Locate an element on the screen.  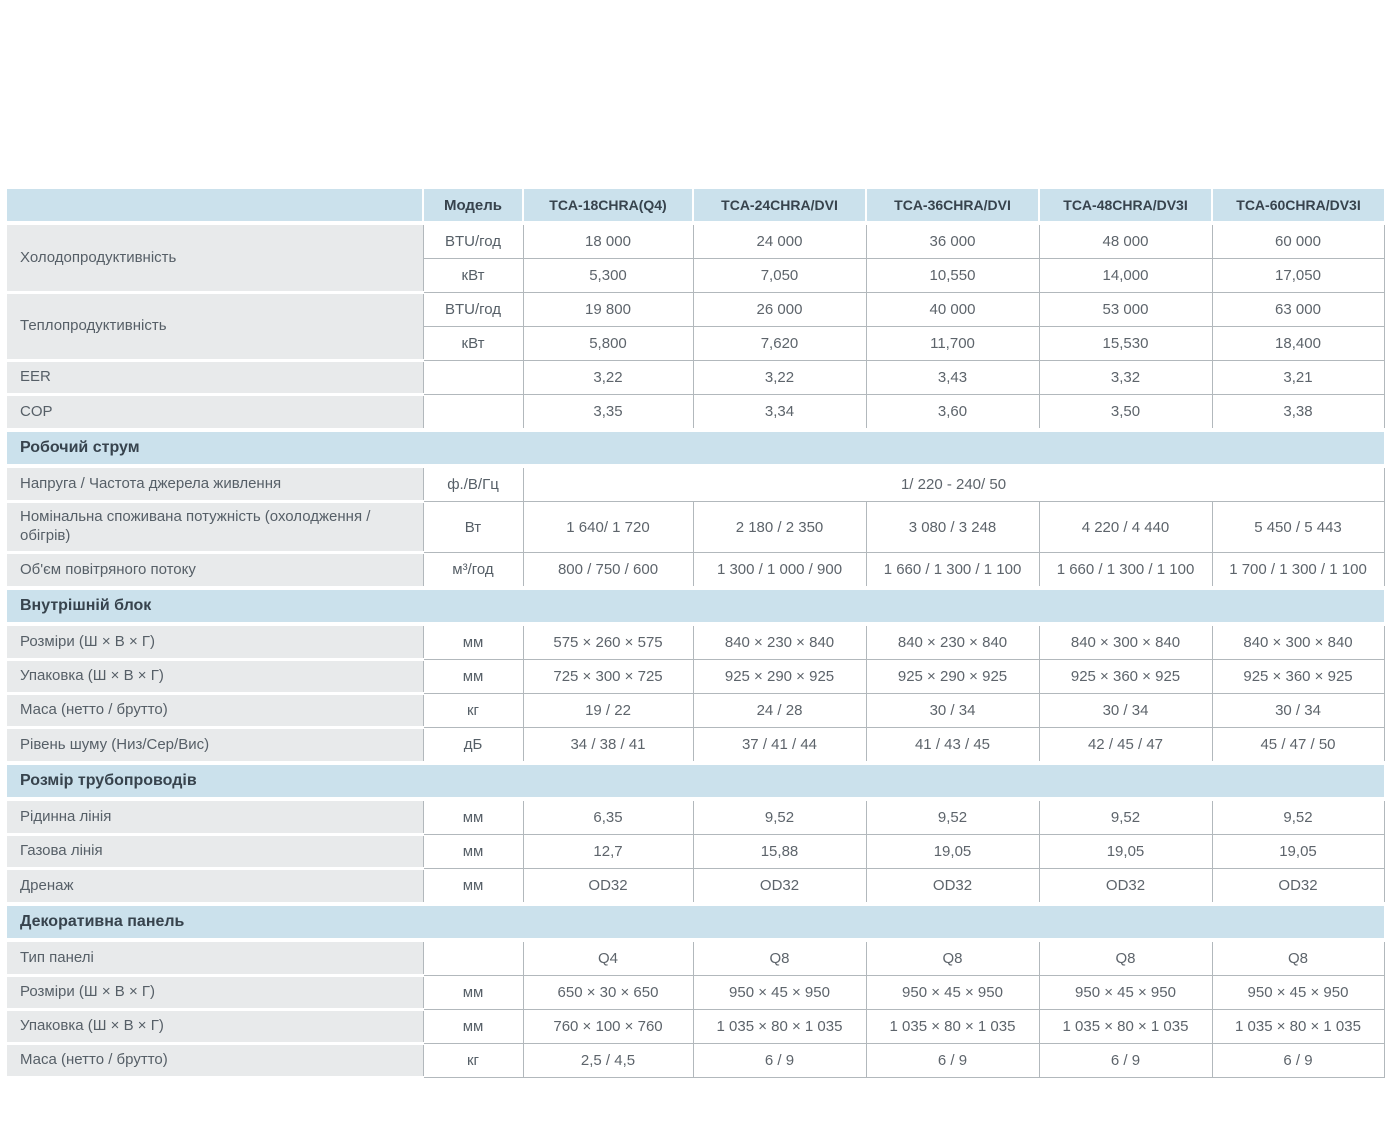
table-row: EER 3,22 3,22 3,43 3,32 3,21 is located at coordinates (696, 377).